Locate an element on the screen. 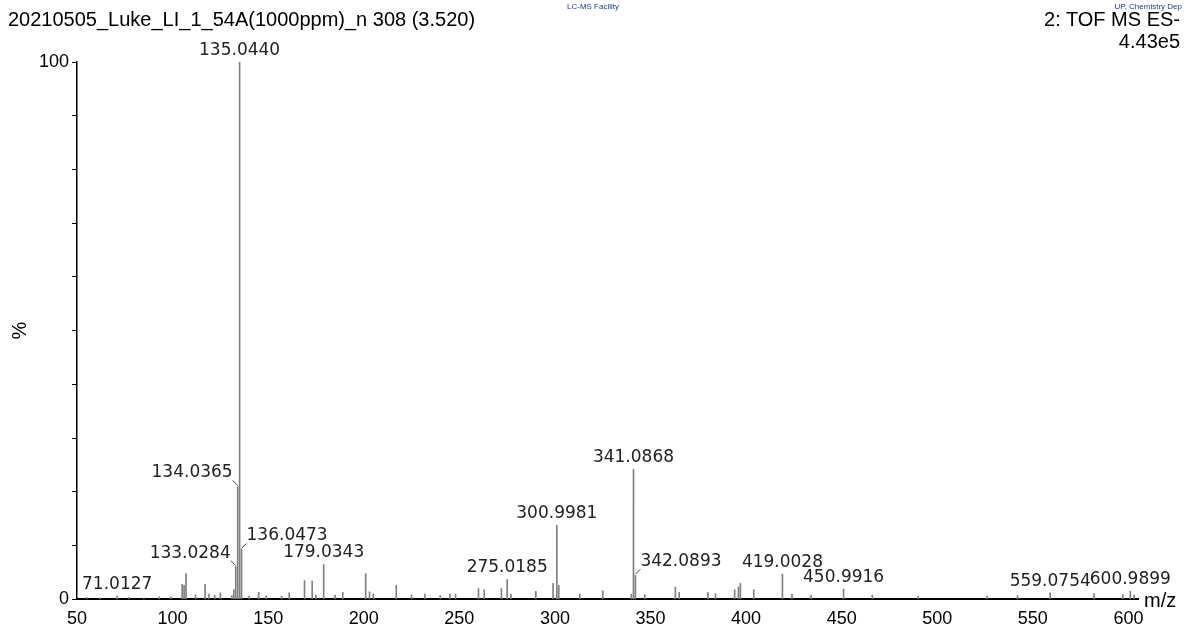 The width and height of the screenshot is (1186, 637). text: 4.43e5 is located at coordinates (1149, 41).